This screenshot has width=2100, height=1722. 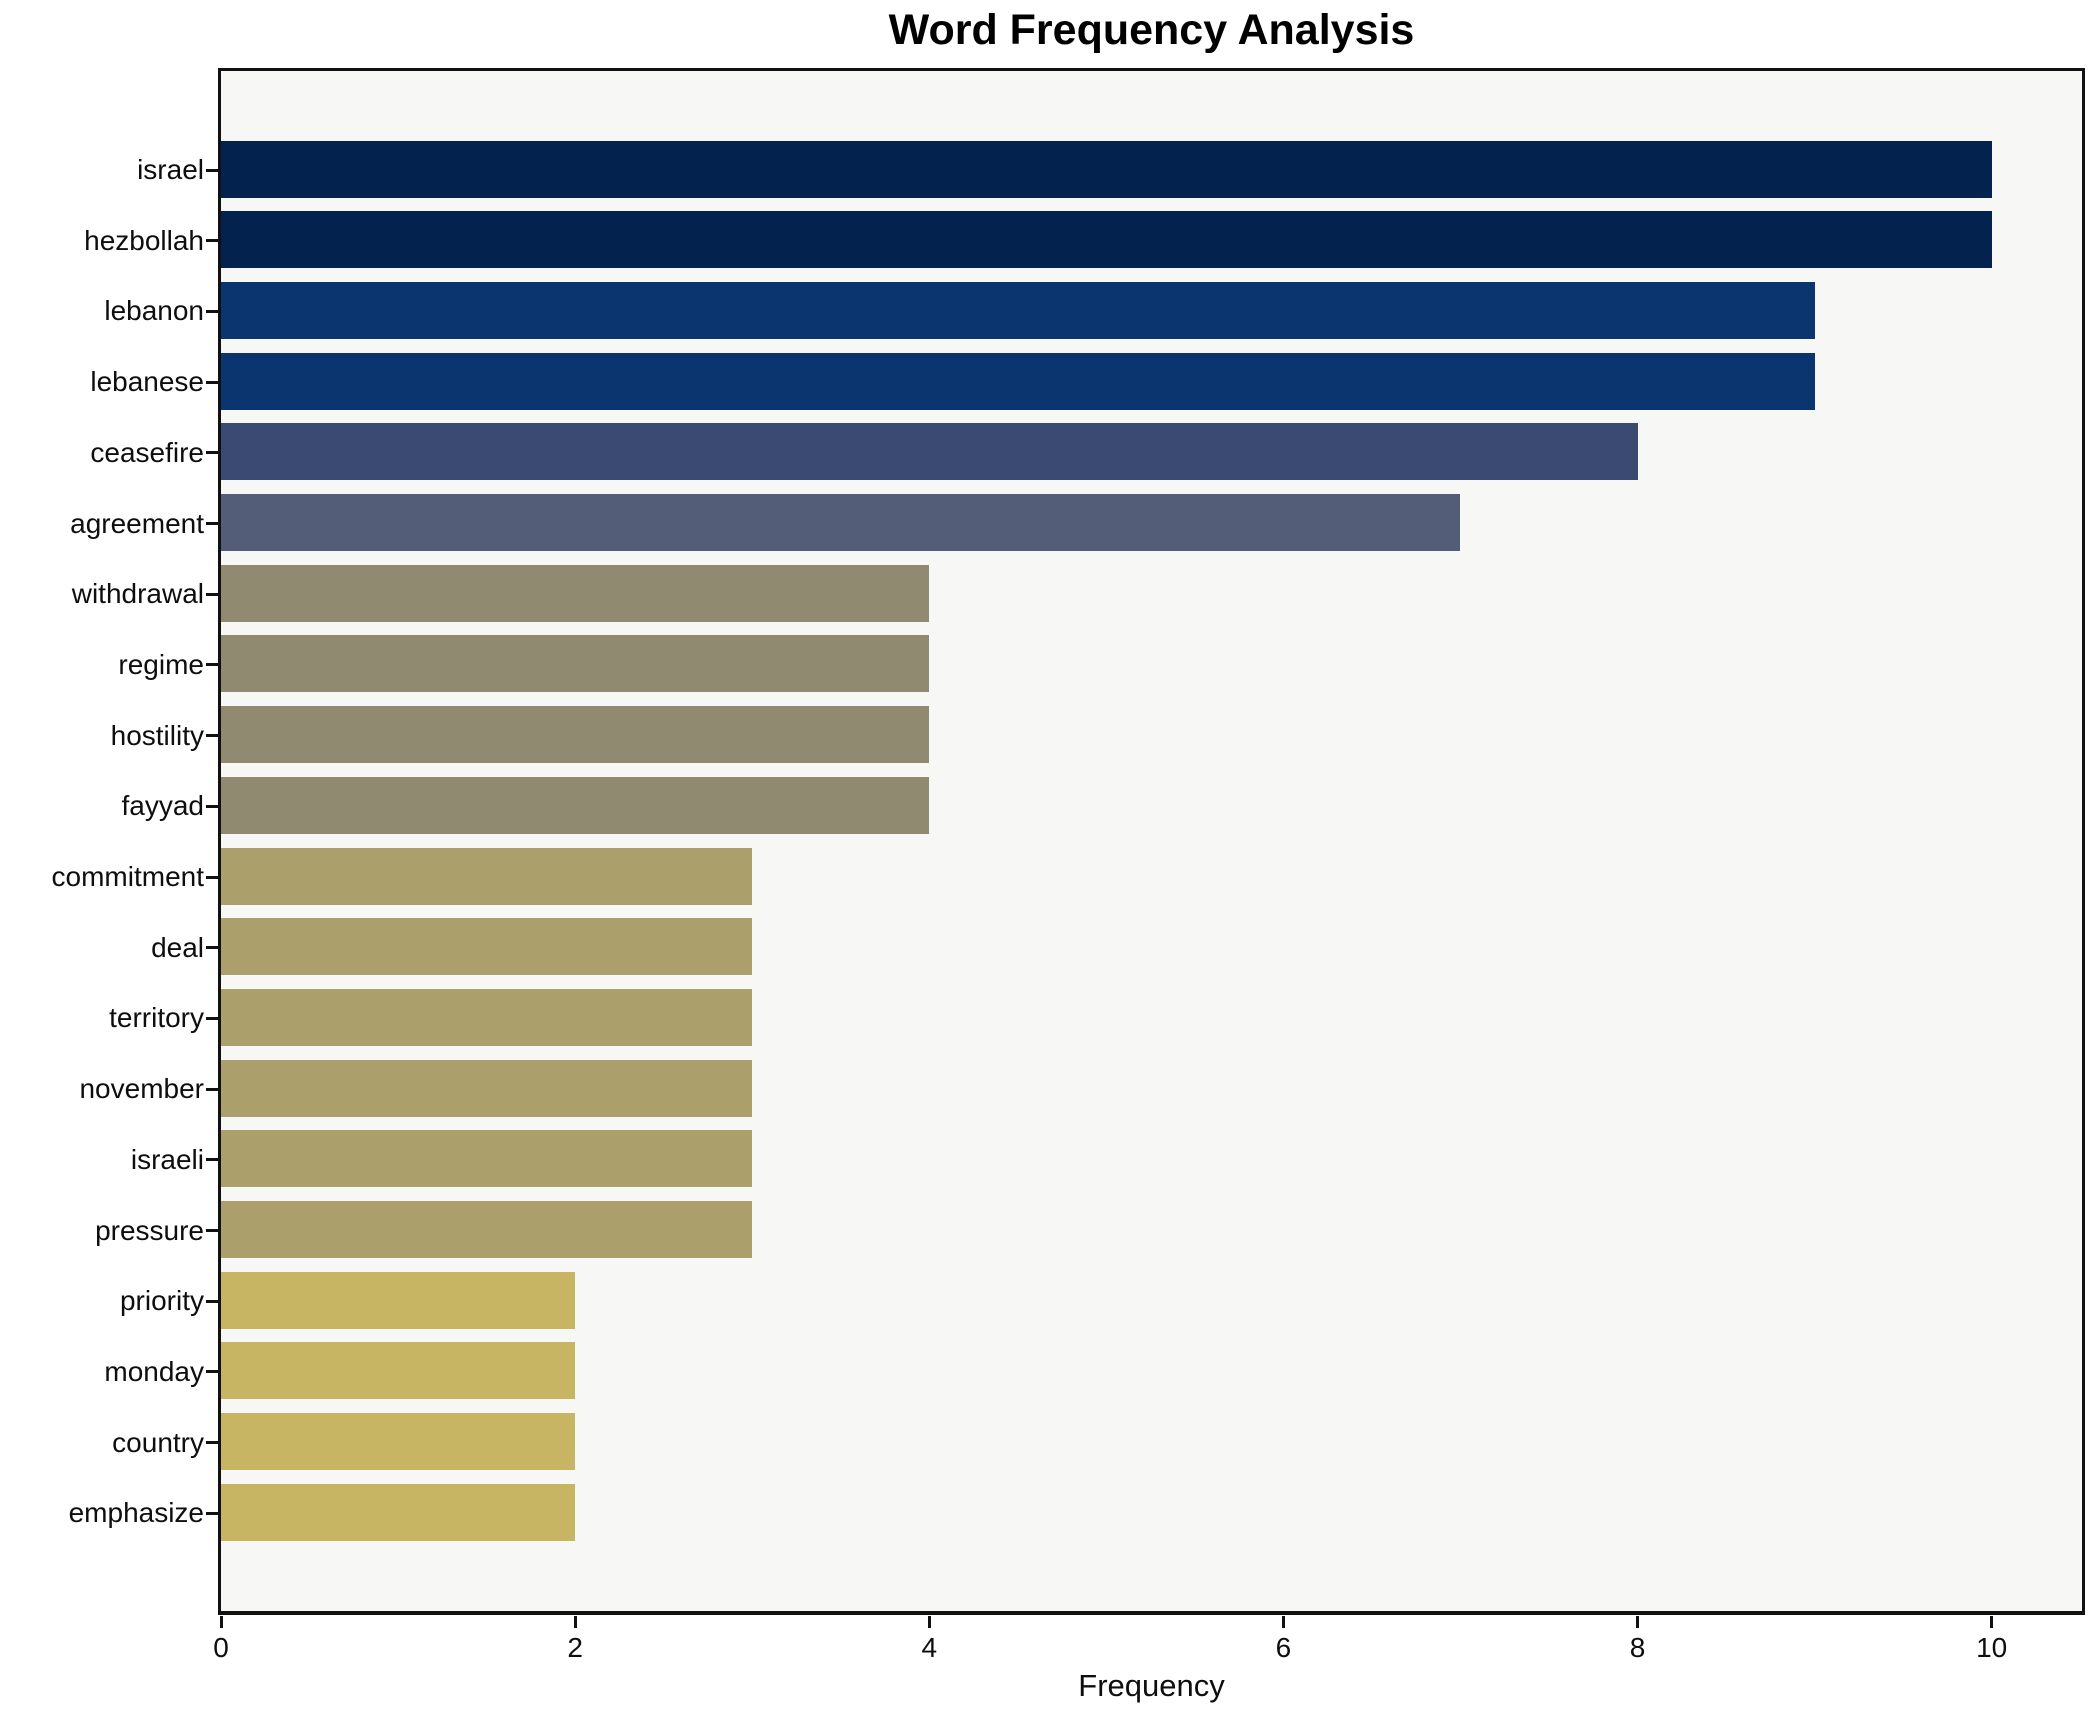 I want to click on bar-priority, so click(x=398, y=1300).